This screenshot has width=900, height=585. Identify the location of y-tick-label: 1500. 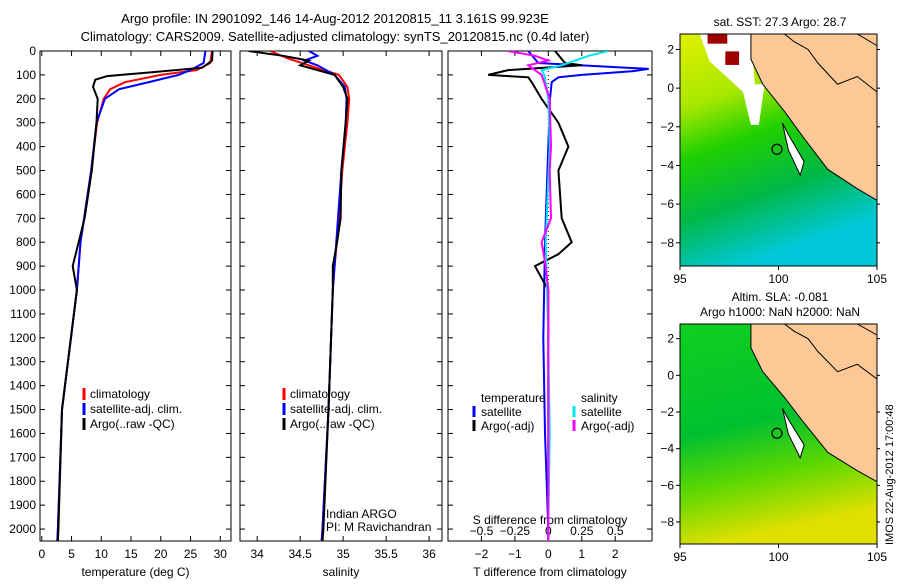
(22, 410).